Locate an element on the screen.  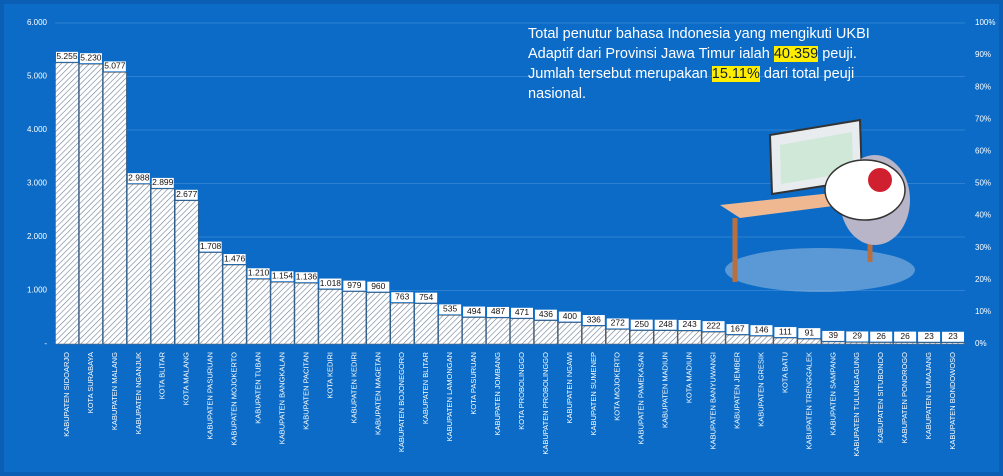
value-label: 2.988 is located at coordinates (139, 177).